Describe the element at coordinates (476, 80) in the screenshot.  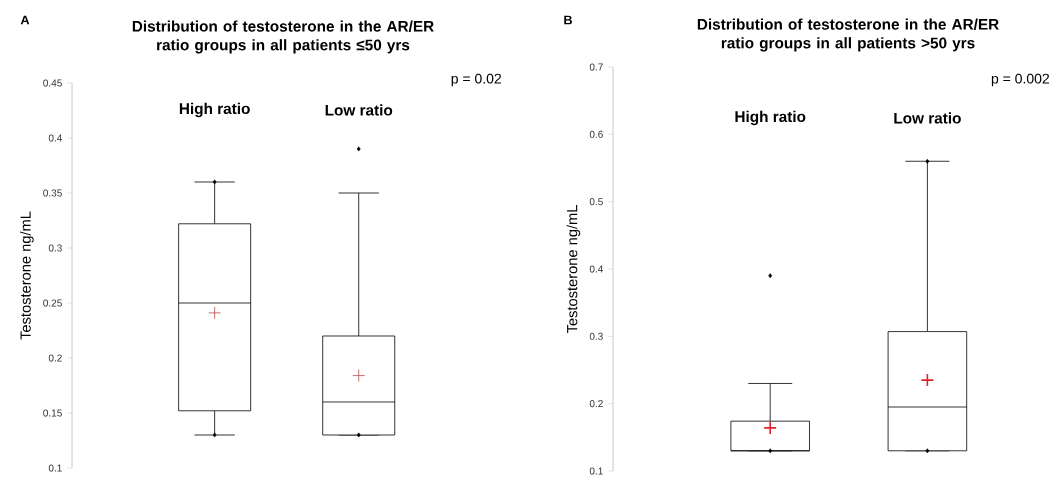
I see `text: p = 0.02` at that location.